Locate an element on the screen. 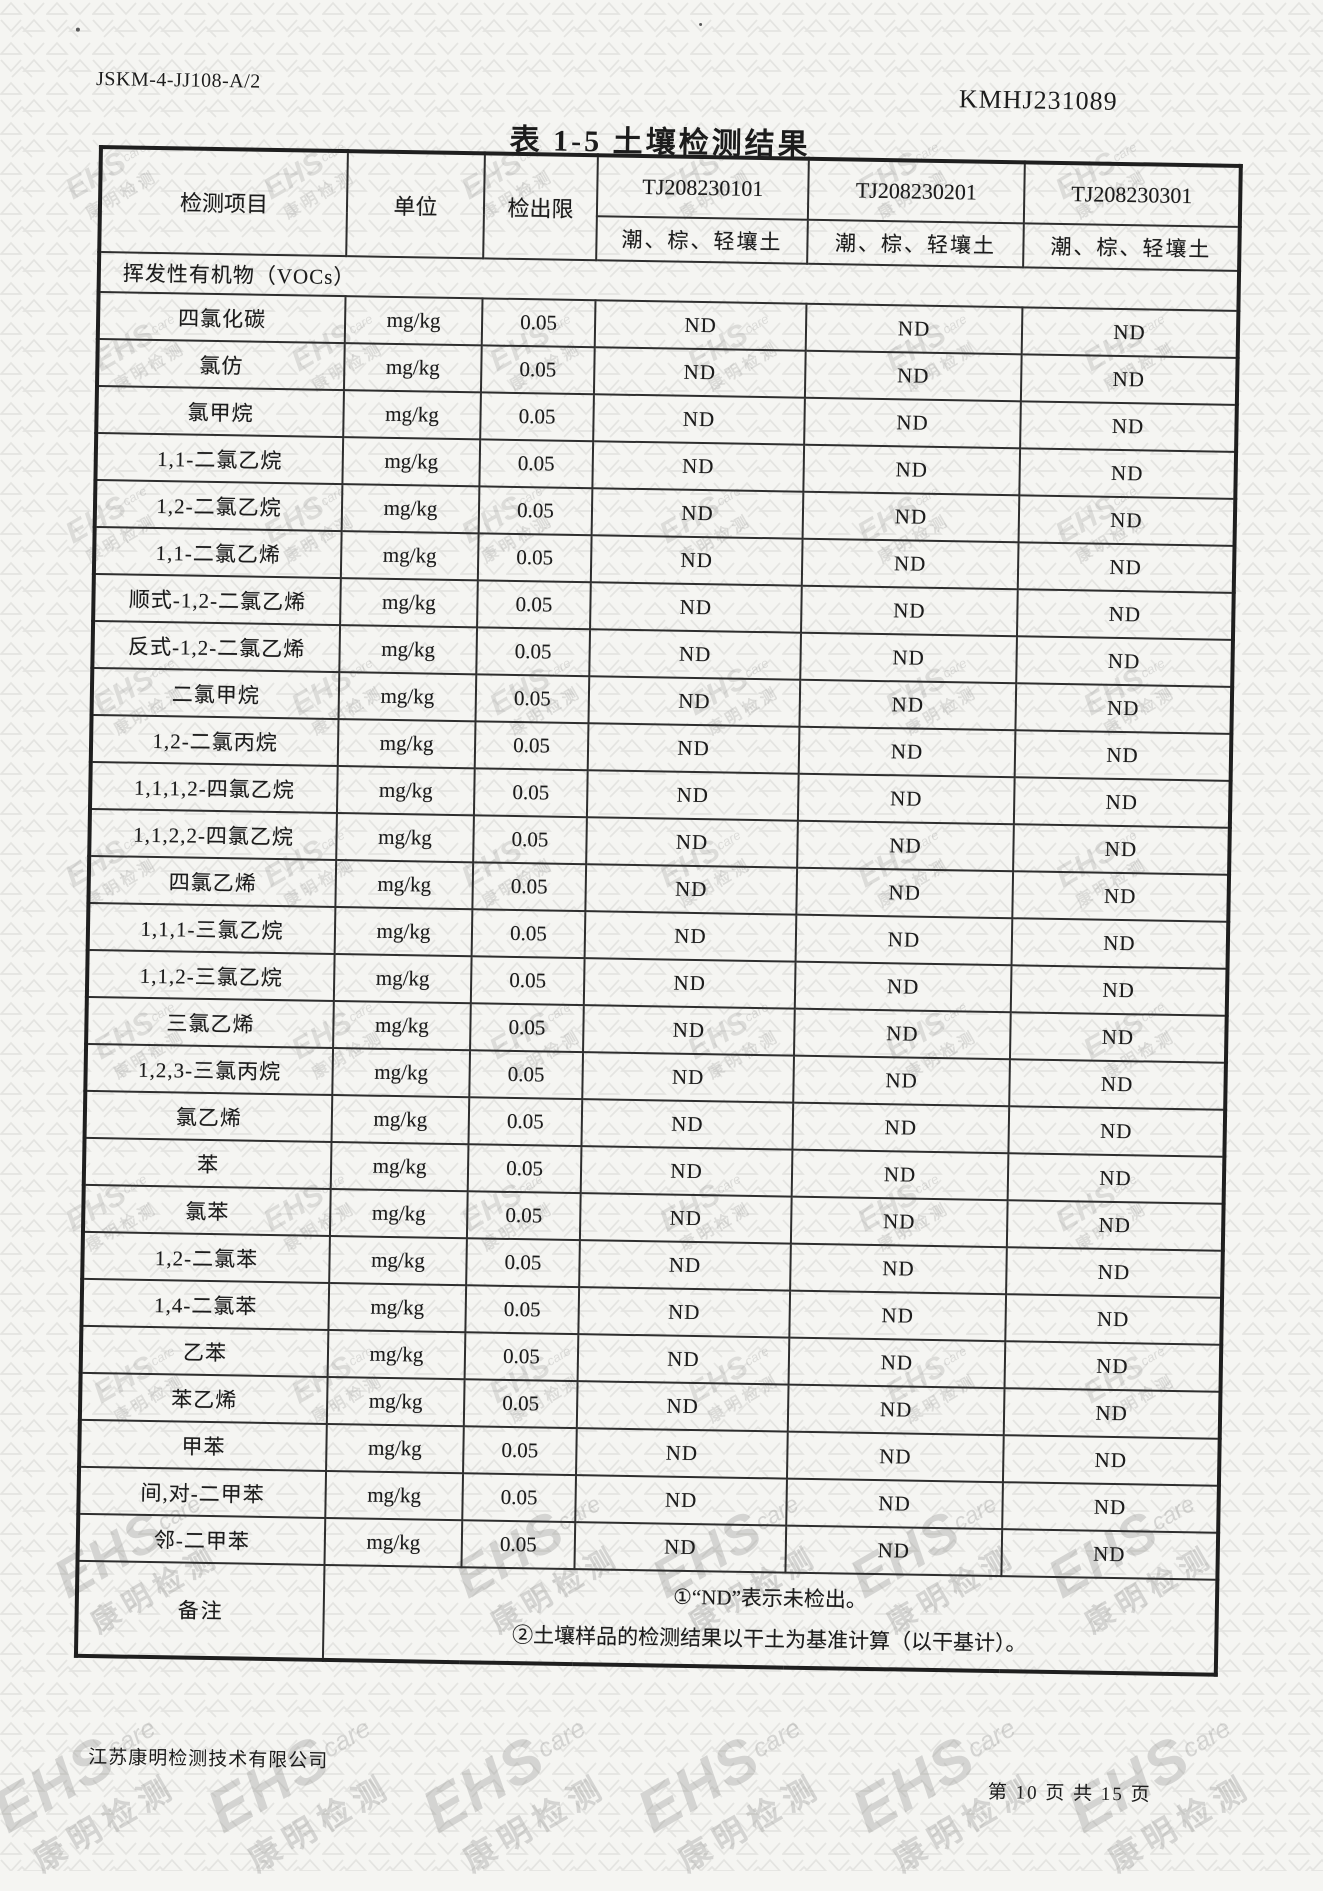  sample-id-1: TJ208230101 is located at coordinates (702, 187).